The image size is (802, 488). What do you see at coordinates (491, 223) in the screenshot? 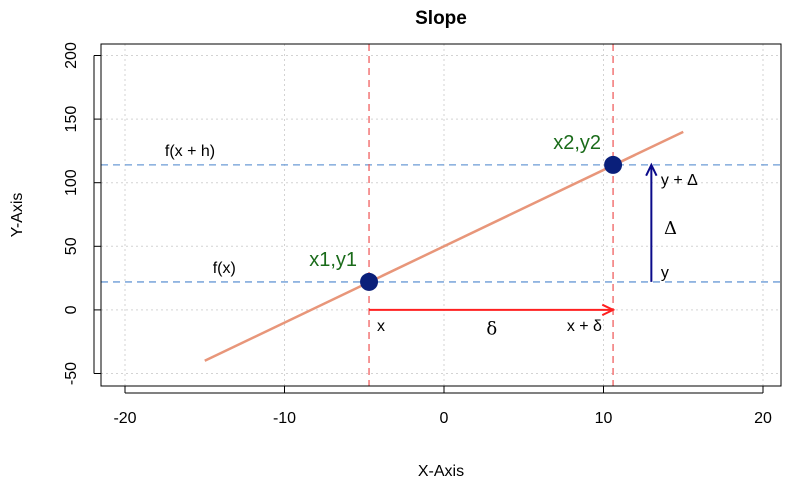
I see `points` at bounding box center [491, 223].